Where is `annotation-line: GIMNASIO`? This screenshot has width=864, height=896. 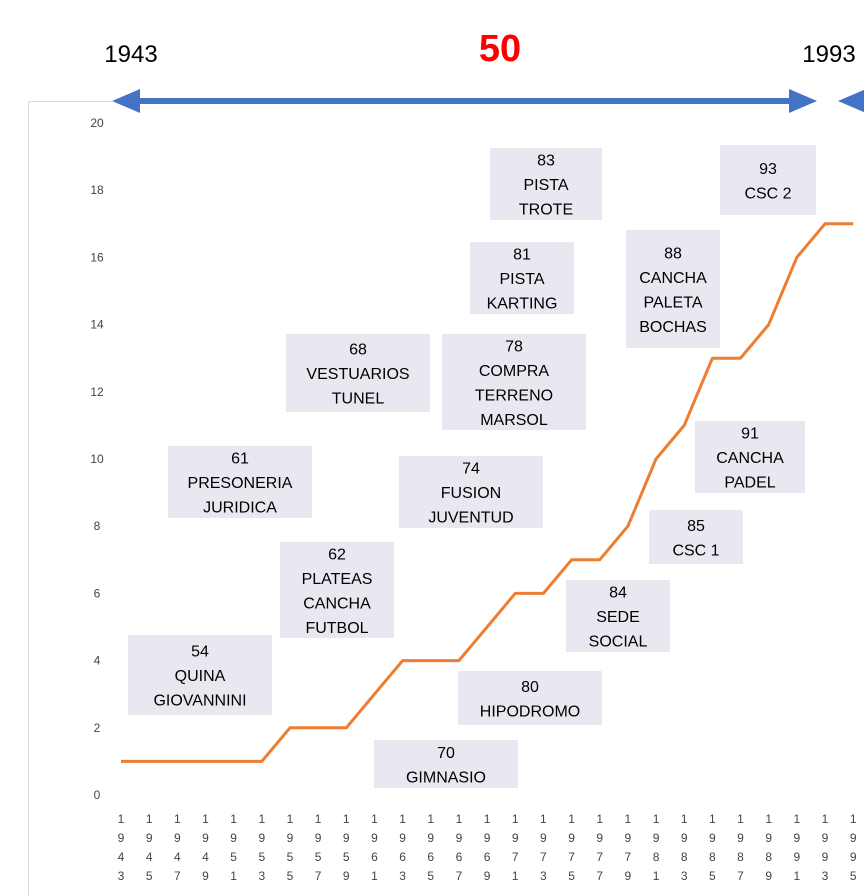 annotation-line: GIMNASIO is located at coordinates (446, 777).